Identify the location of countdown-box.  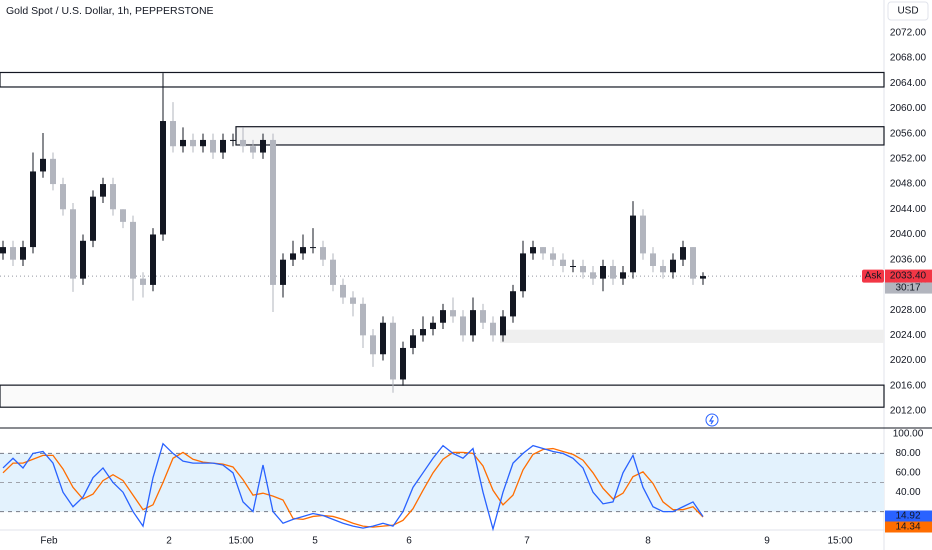
(908, 288).